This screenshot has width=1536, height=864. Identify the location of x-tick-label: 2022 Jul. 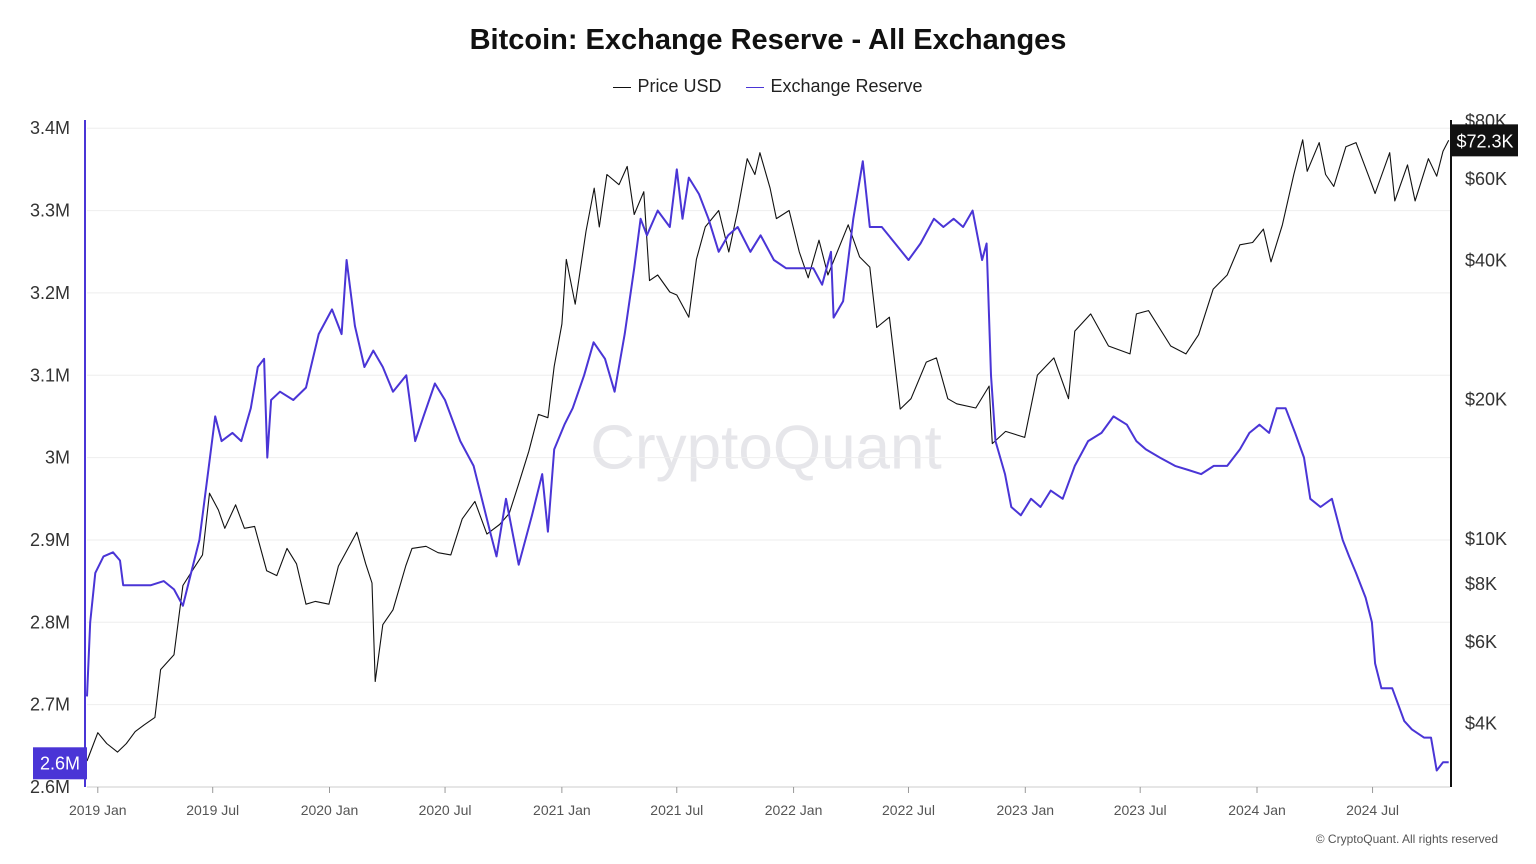
(908, 810).